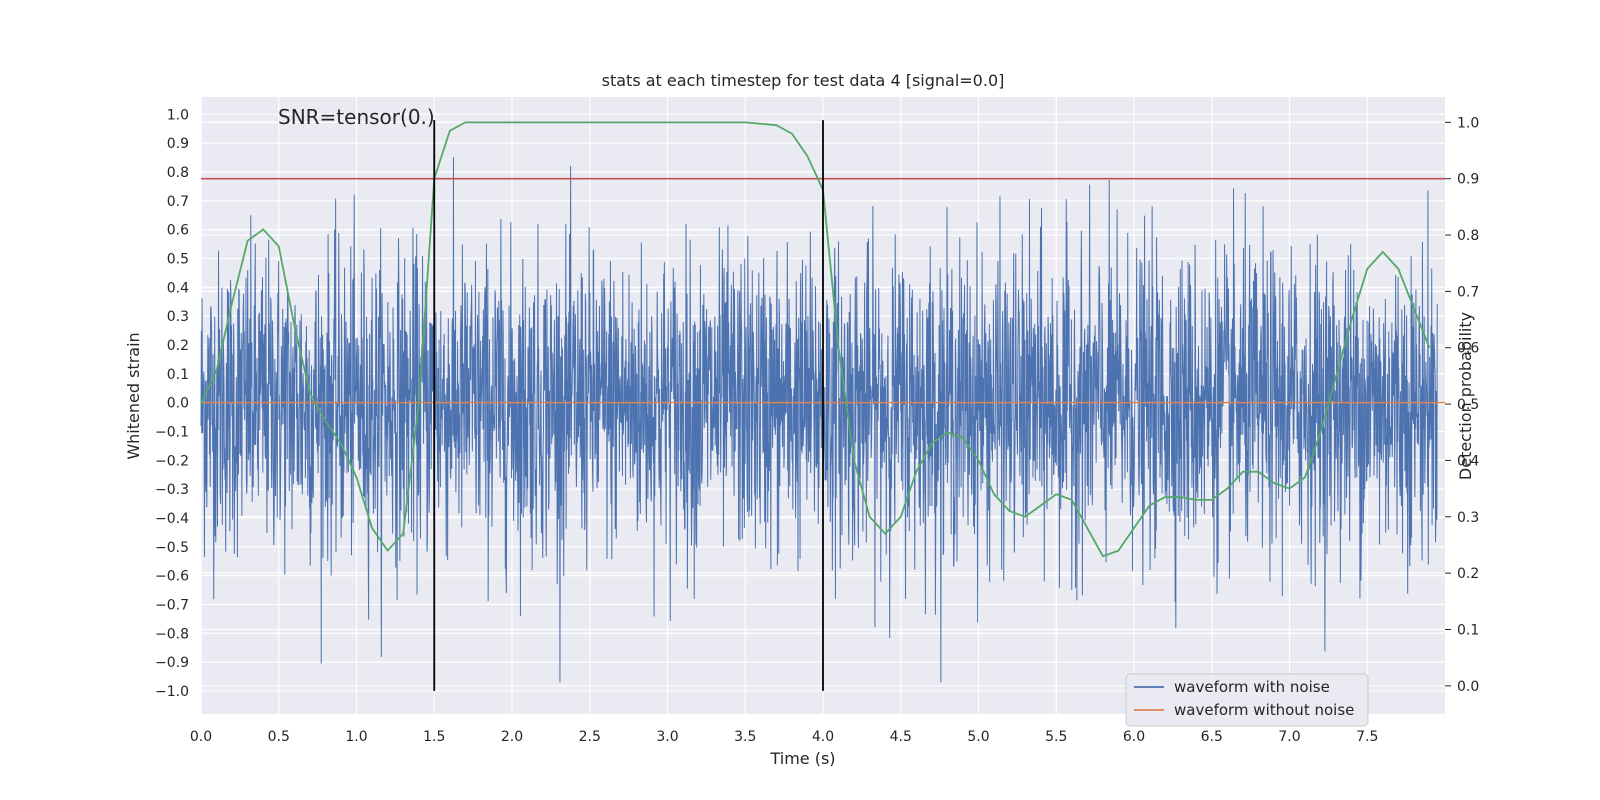 The height and width of the screenshot is (800, 1600). Describe the element at coordinates (172, 692) in the screenshot. I see `left-y-tick-label: −1.0` at that location.